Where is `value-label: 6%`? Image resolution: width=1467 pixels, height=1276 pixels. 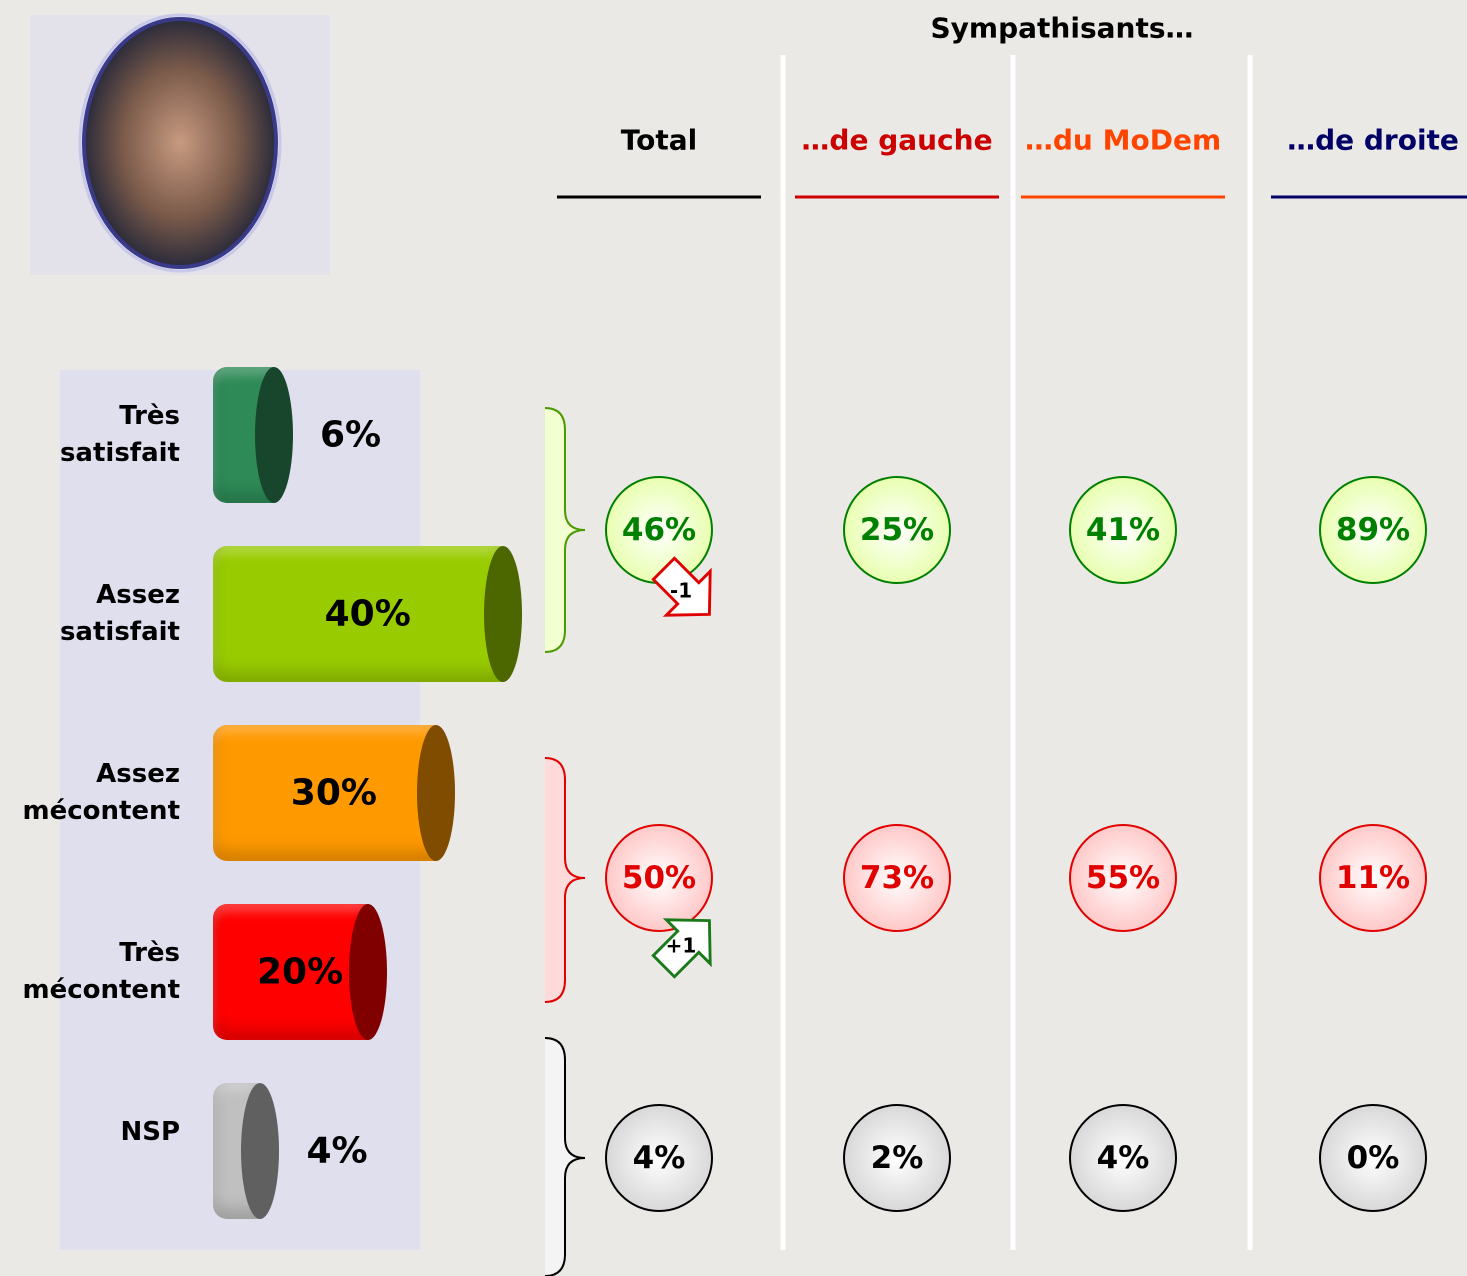
value-label: 6% is located at coordinates (350, 435).